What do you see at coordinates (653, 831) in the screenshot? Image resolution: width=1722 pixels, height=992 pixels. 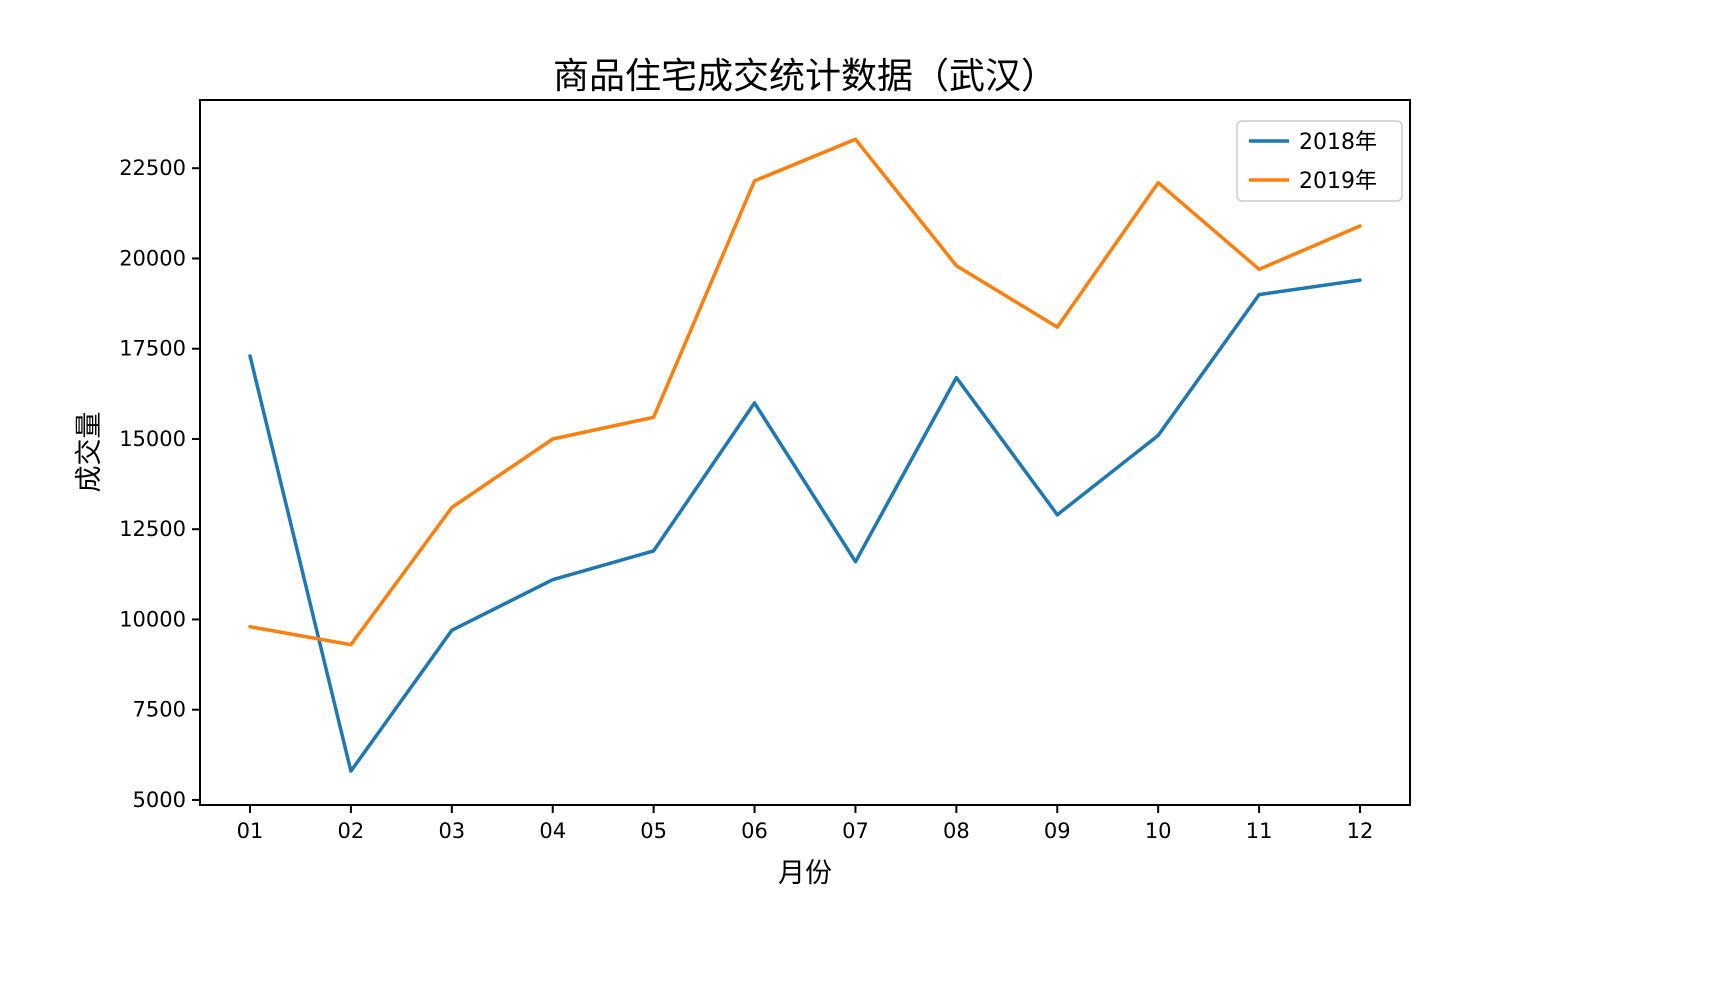 I see `x-tick-label: 05` at bounding box center [653, 831].